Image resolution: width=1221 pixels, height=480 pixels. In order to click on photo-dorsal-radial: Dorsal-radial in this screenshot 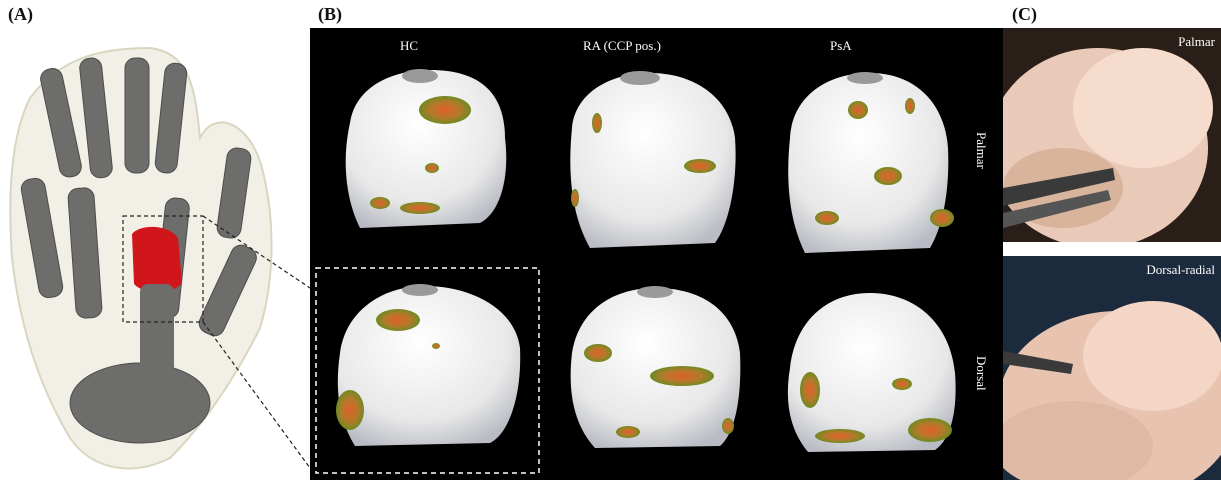, I will do `click(1112, 368)`.